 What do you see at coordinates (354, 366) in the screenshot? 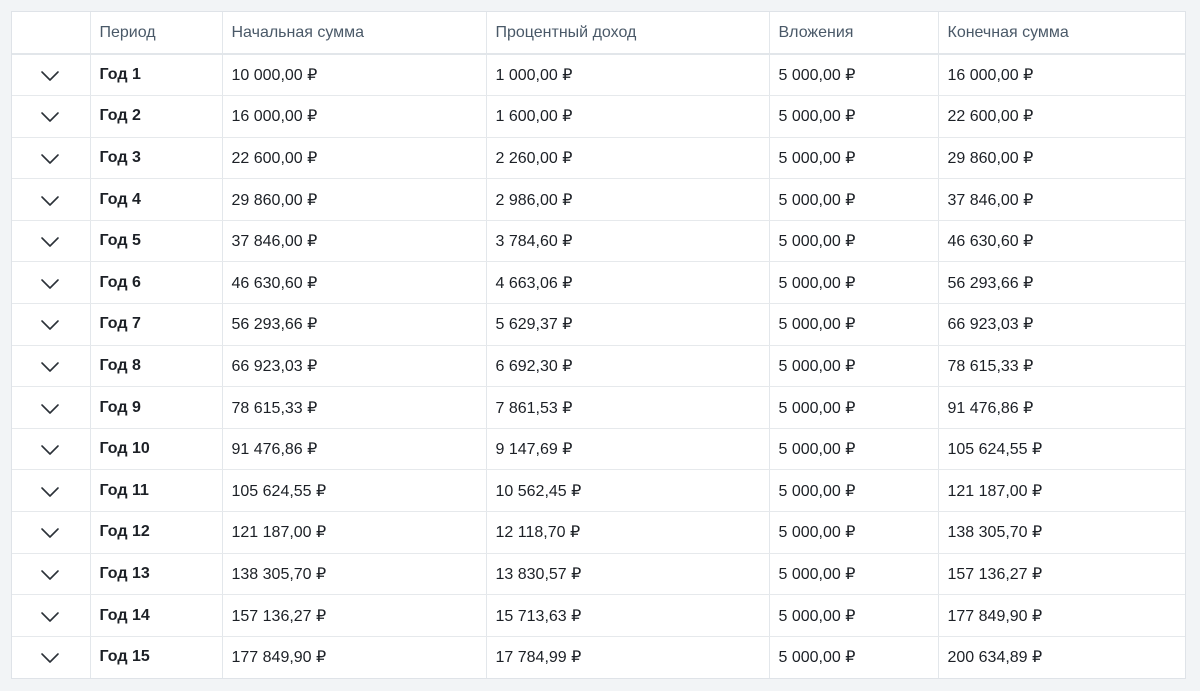
I see `cell-start-amount: 66 923,03 ₽` at bounding box center [354, 366].